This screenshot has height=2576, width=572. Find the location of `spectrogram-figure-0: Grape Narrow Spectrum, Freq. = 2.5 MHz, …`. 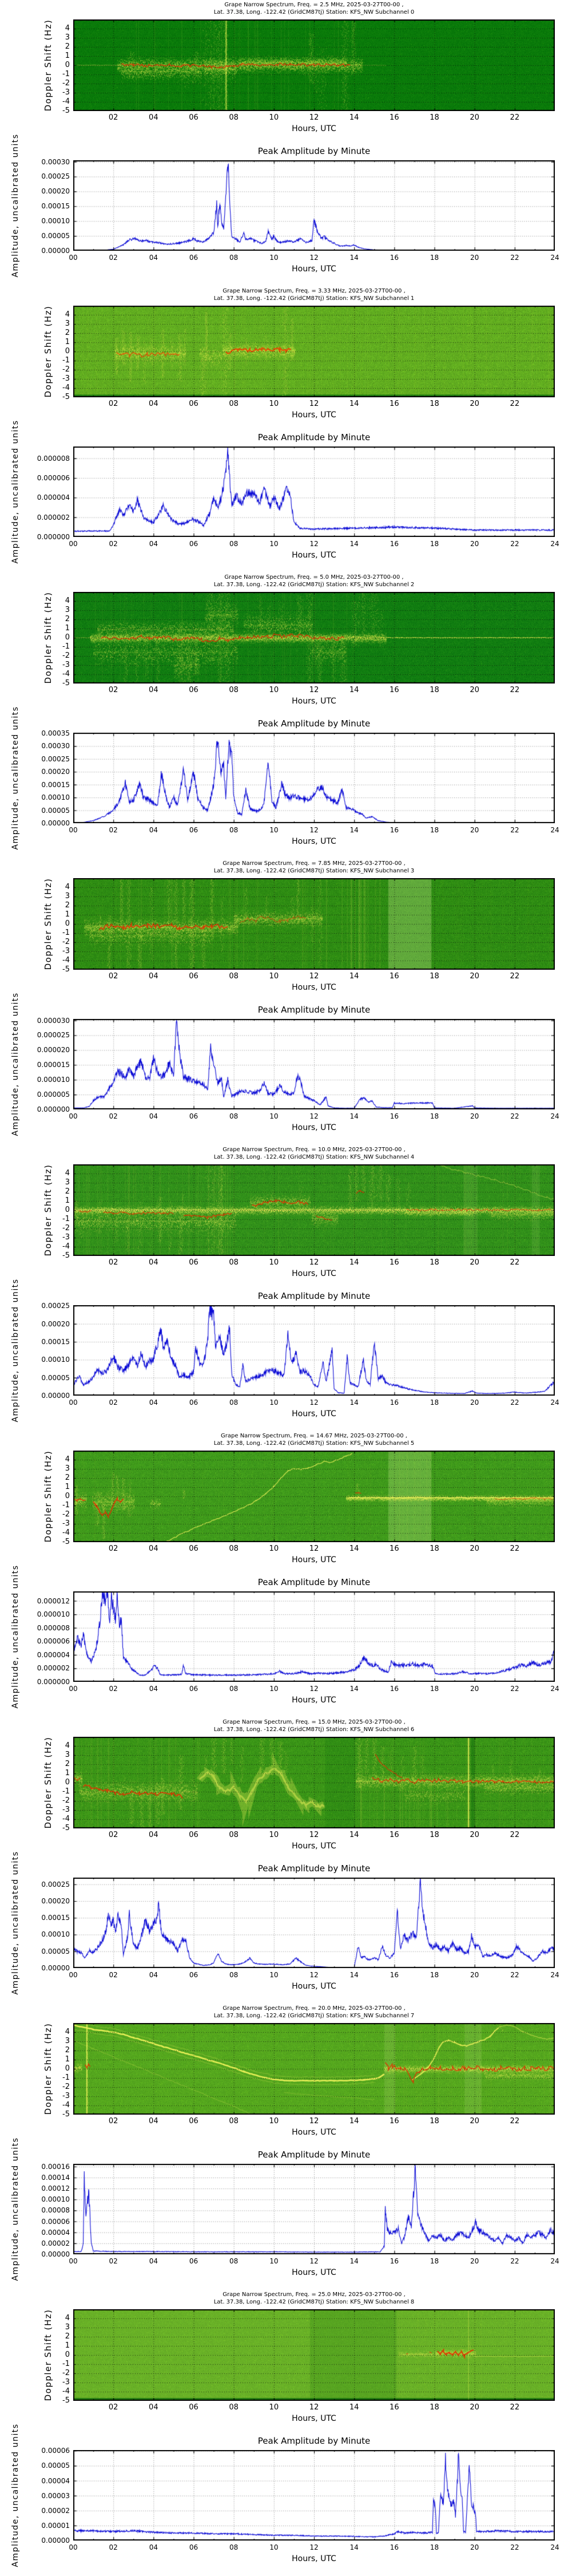

spectrogram-figure-0: Grape Narrow Spectrum, Freq. = 2.5 MHz, … is located at coordinates (286, 71).